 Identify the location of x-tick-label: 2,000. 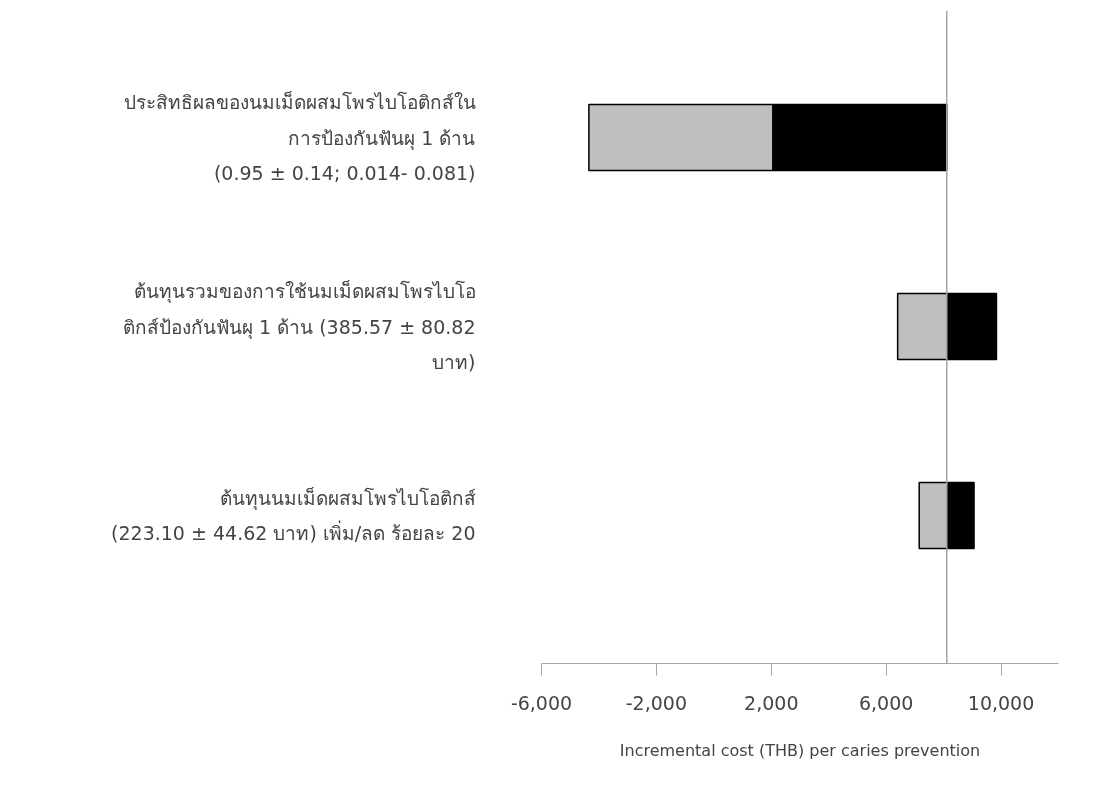
(771, 702).